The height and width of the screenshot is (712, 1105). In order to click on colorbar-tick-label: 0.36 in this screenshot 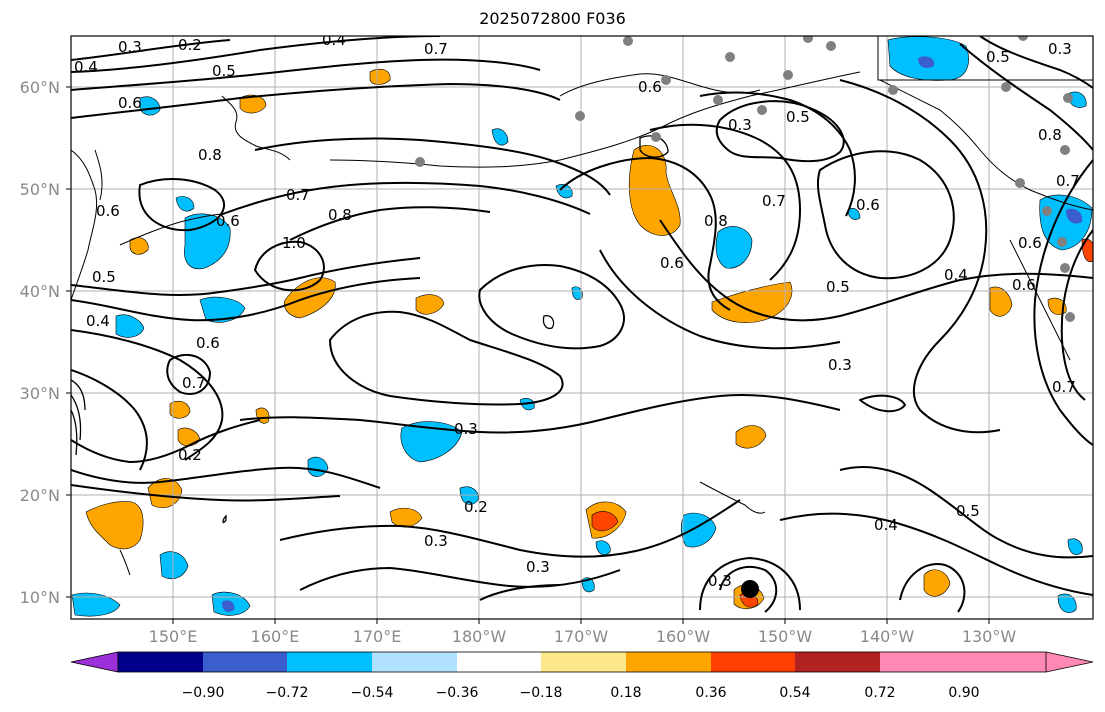, I will do `click(710, 693)`.